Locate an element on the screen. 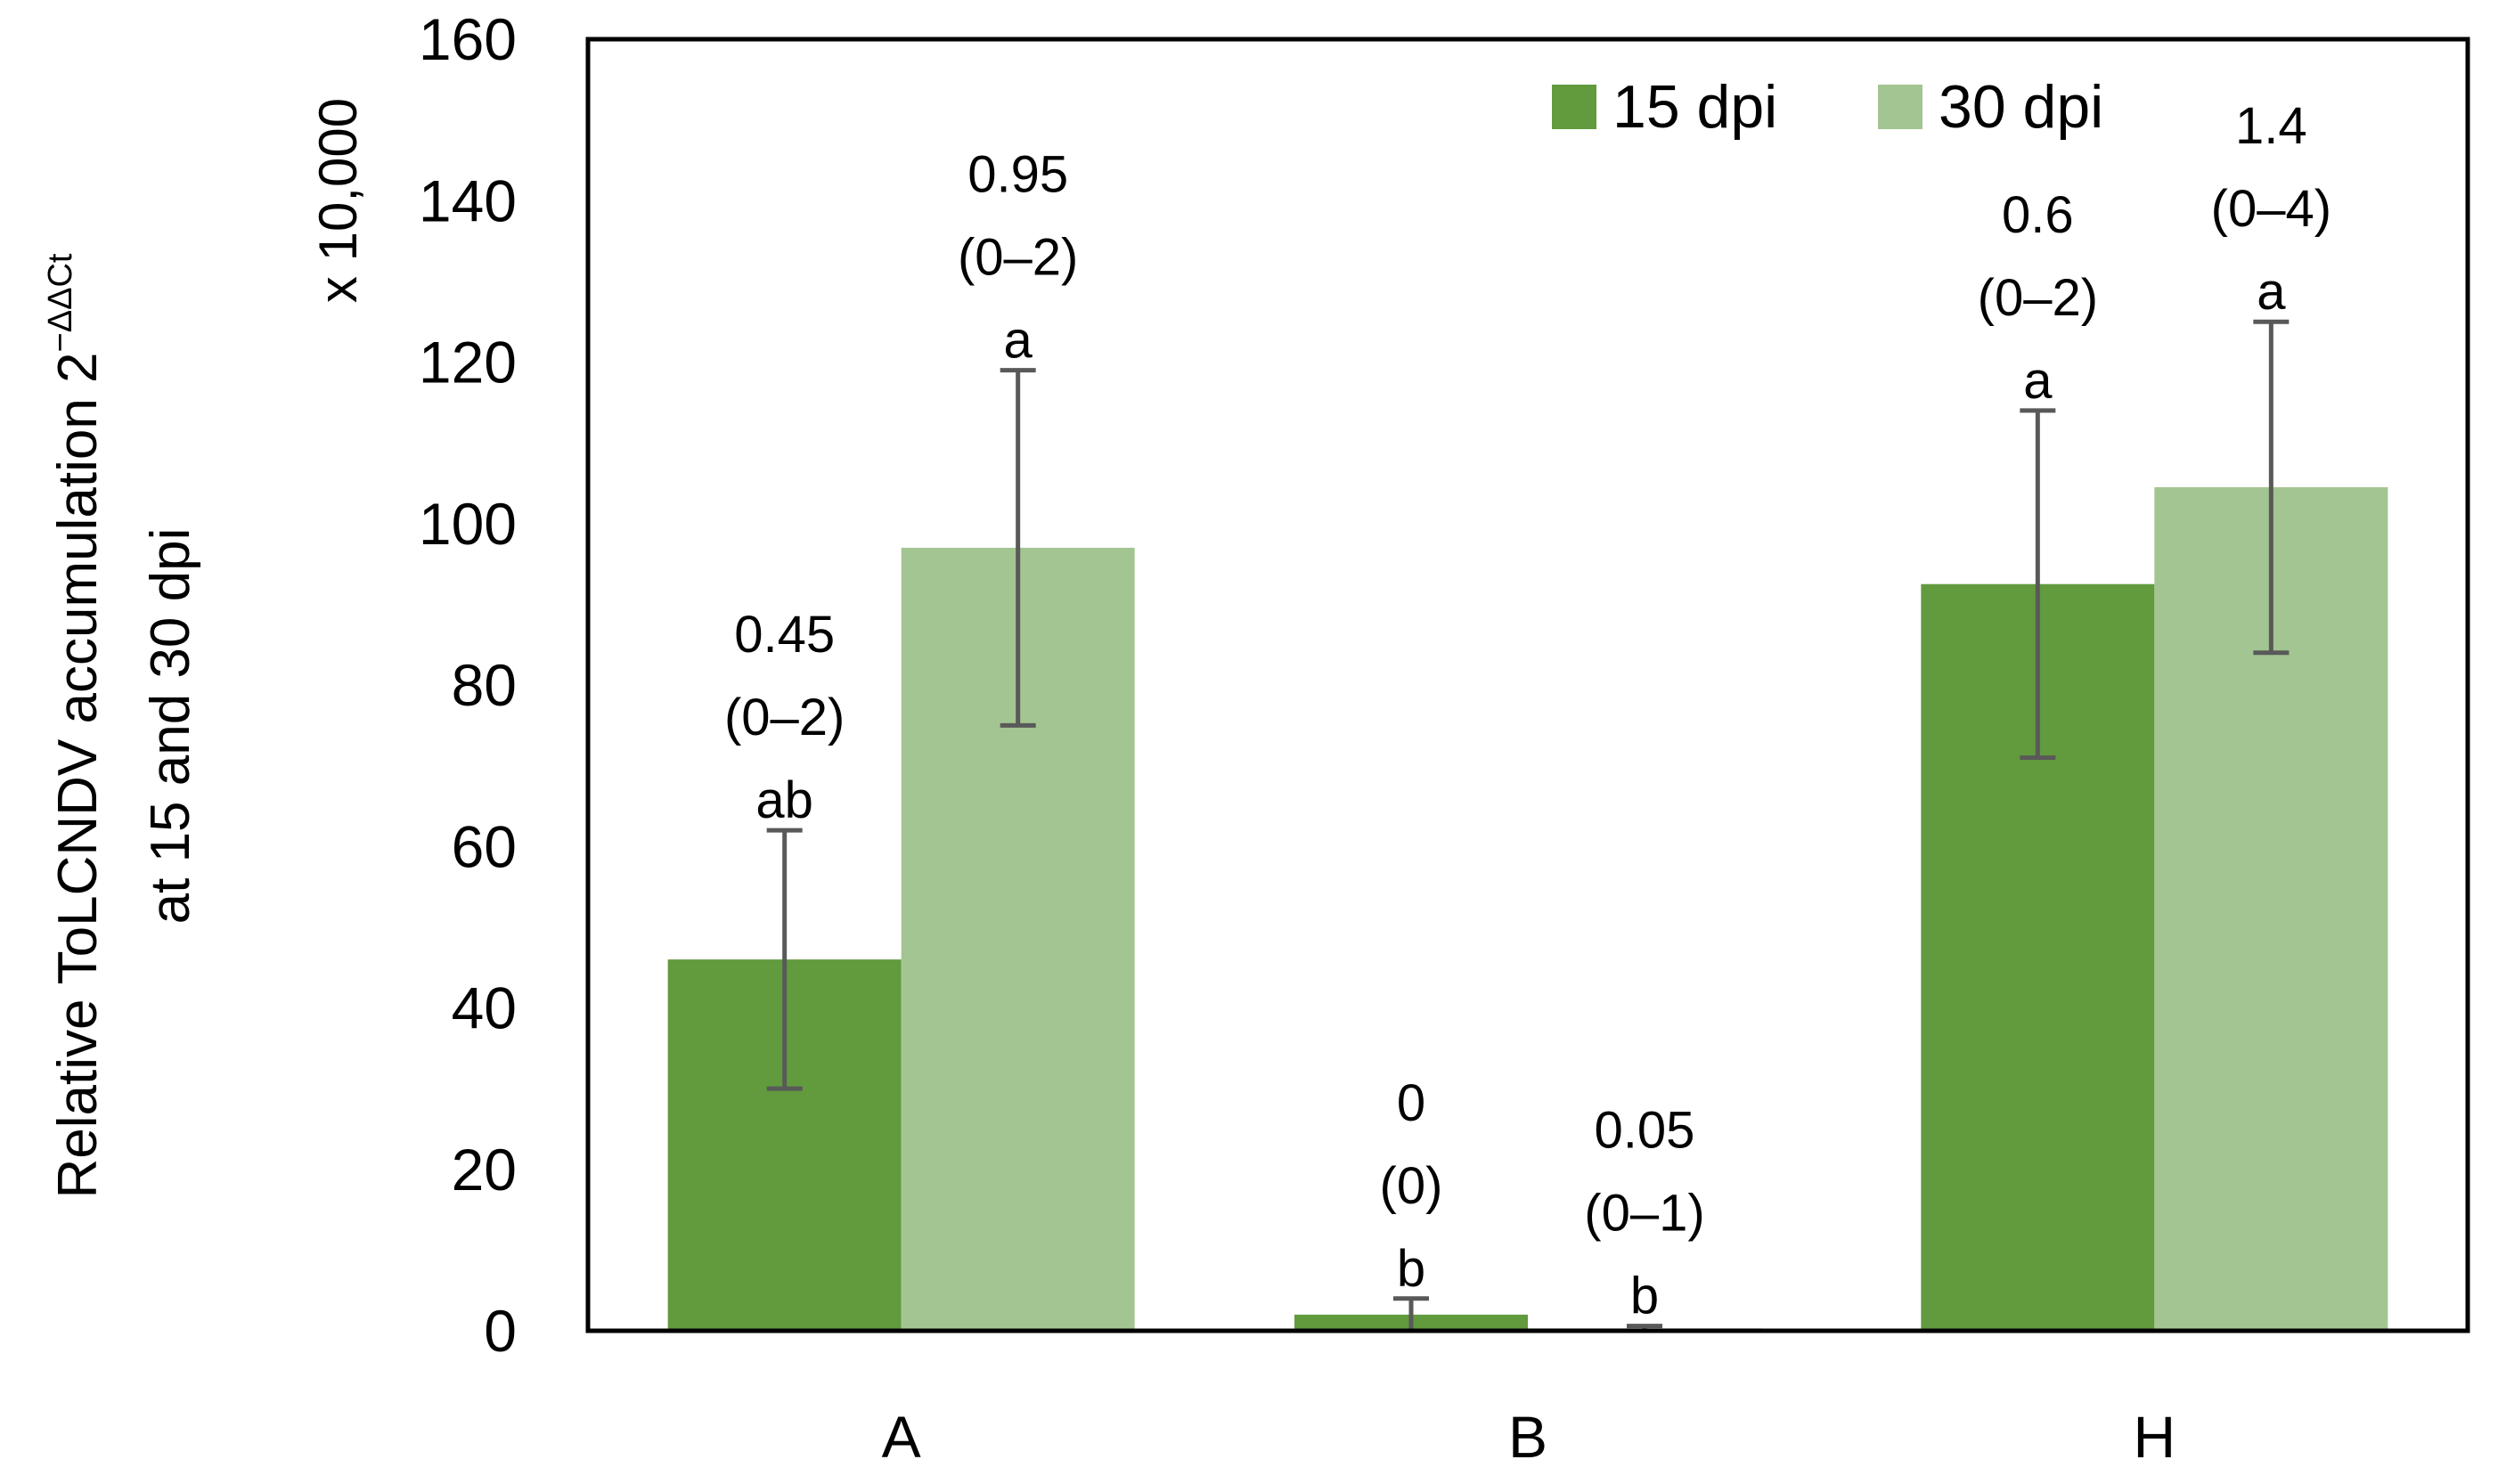 Image resolution: width=2498 pixels, height=1484 pixels. legend-label: 15 dpi is located at coordinates (1694, 107).